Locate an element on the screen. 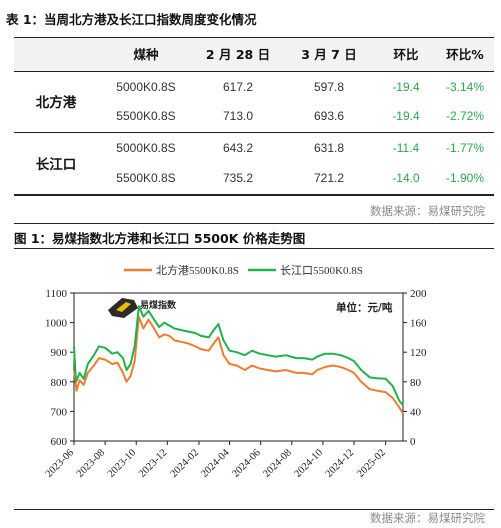 This screenshot has width=501, height=528. cell-mar7: 721.2 is located at coordinates (329, 178).